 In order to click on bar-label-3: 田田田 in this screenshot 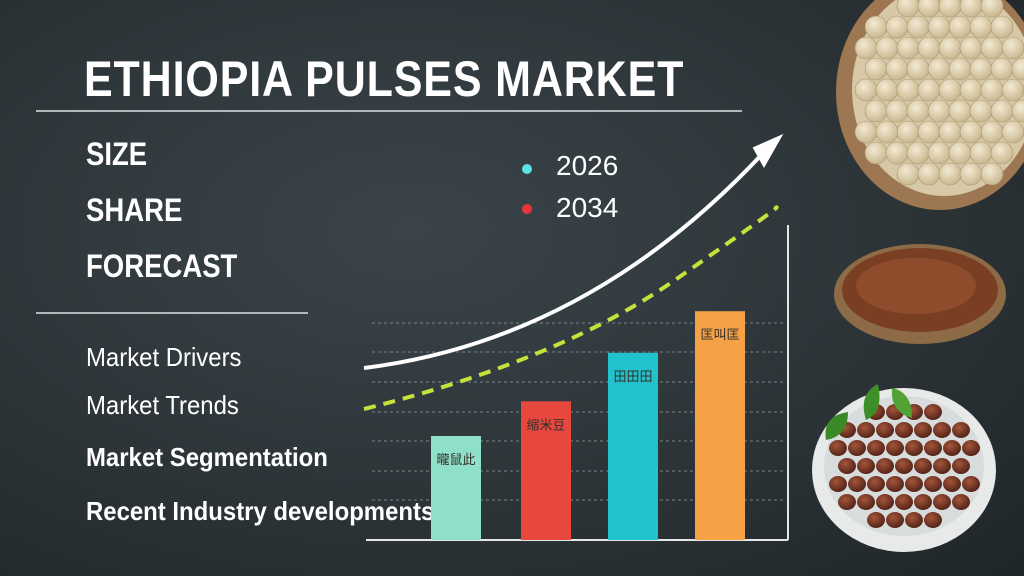, I will do `click(632, 377)`.